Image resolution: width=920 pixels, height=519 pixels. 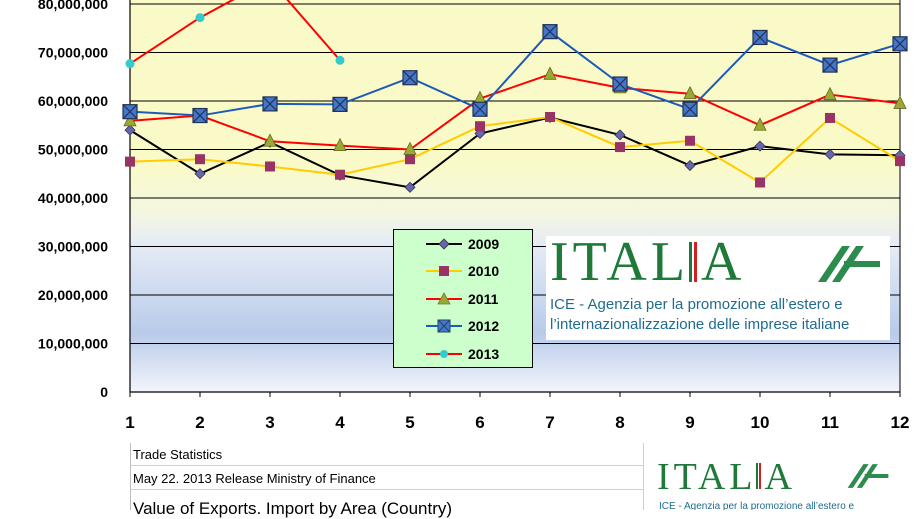 I want to click on logo-wordmark-end: A, so click(x=723, y=262).